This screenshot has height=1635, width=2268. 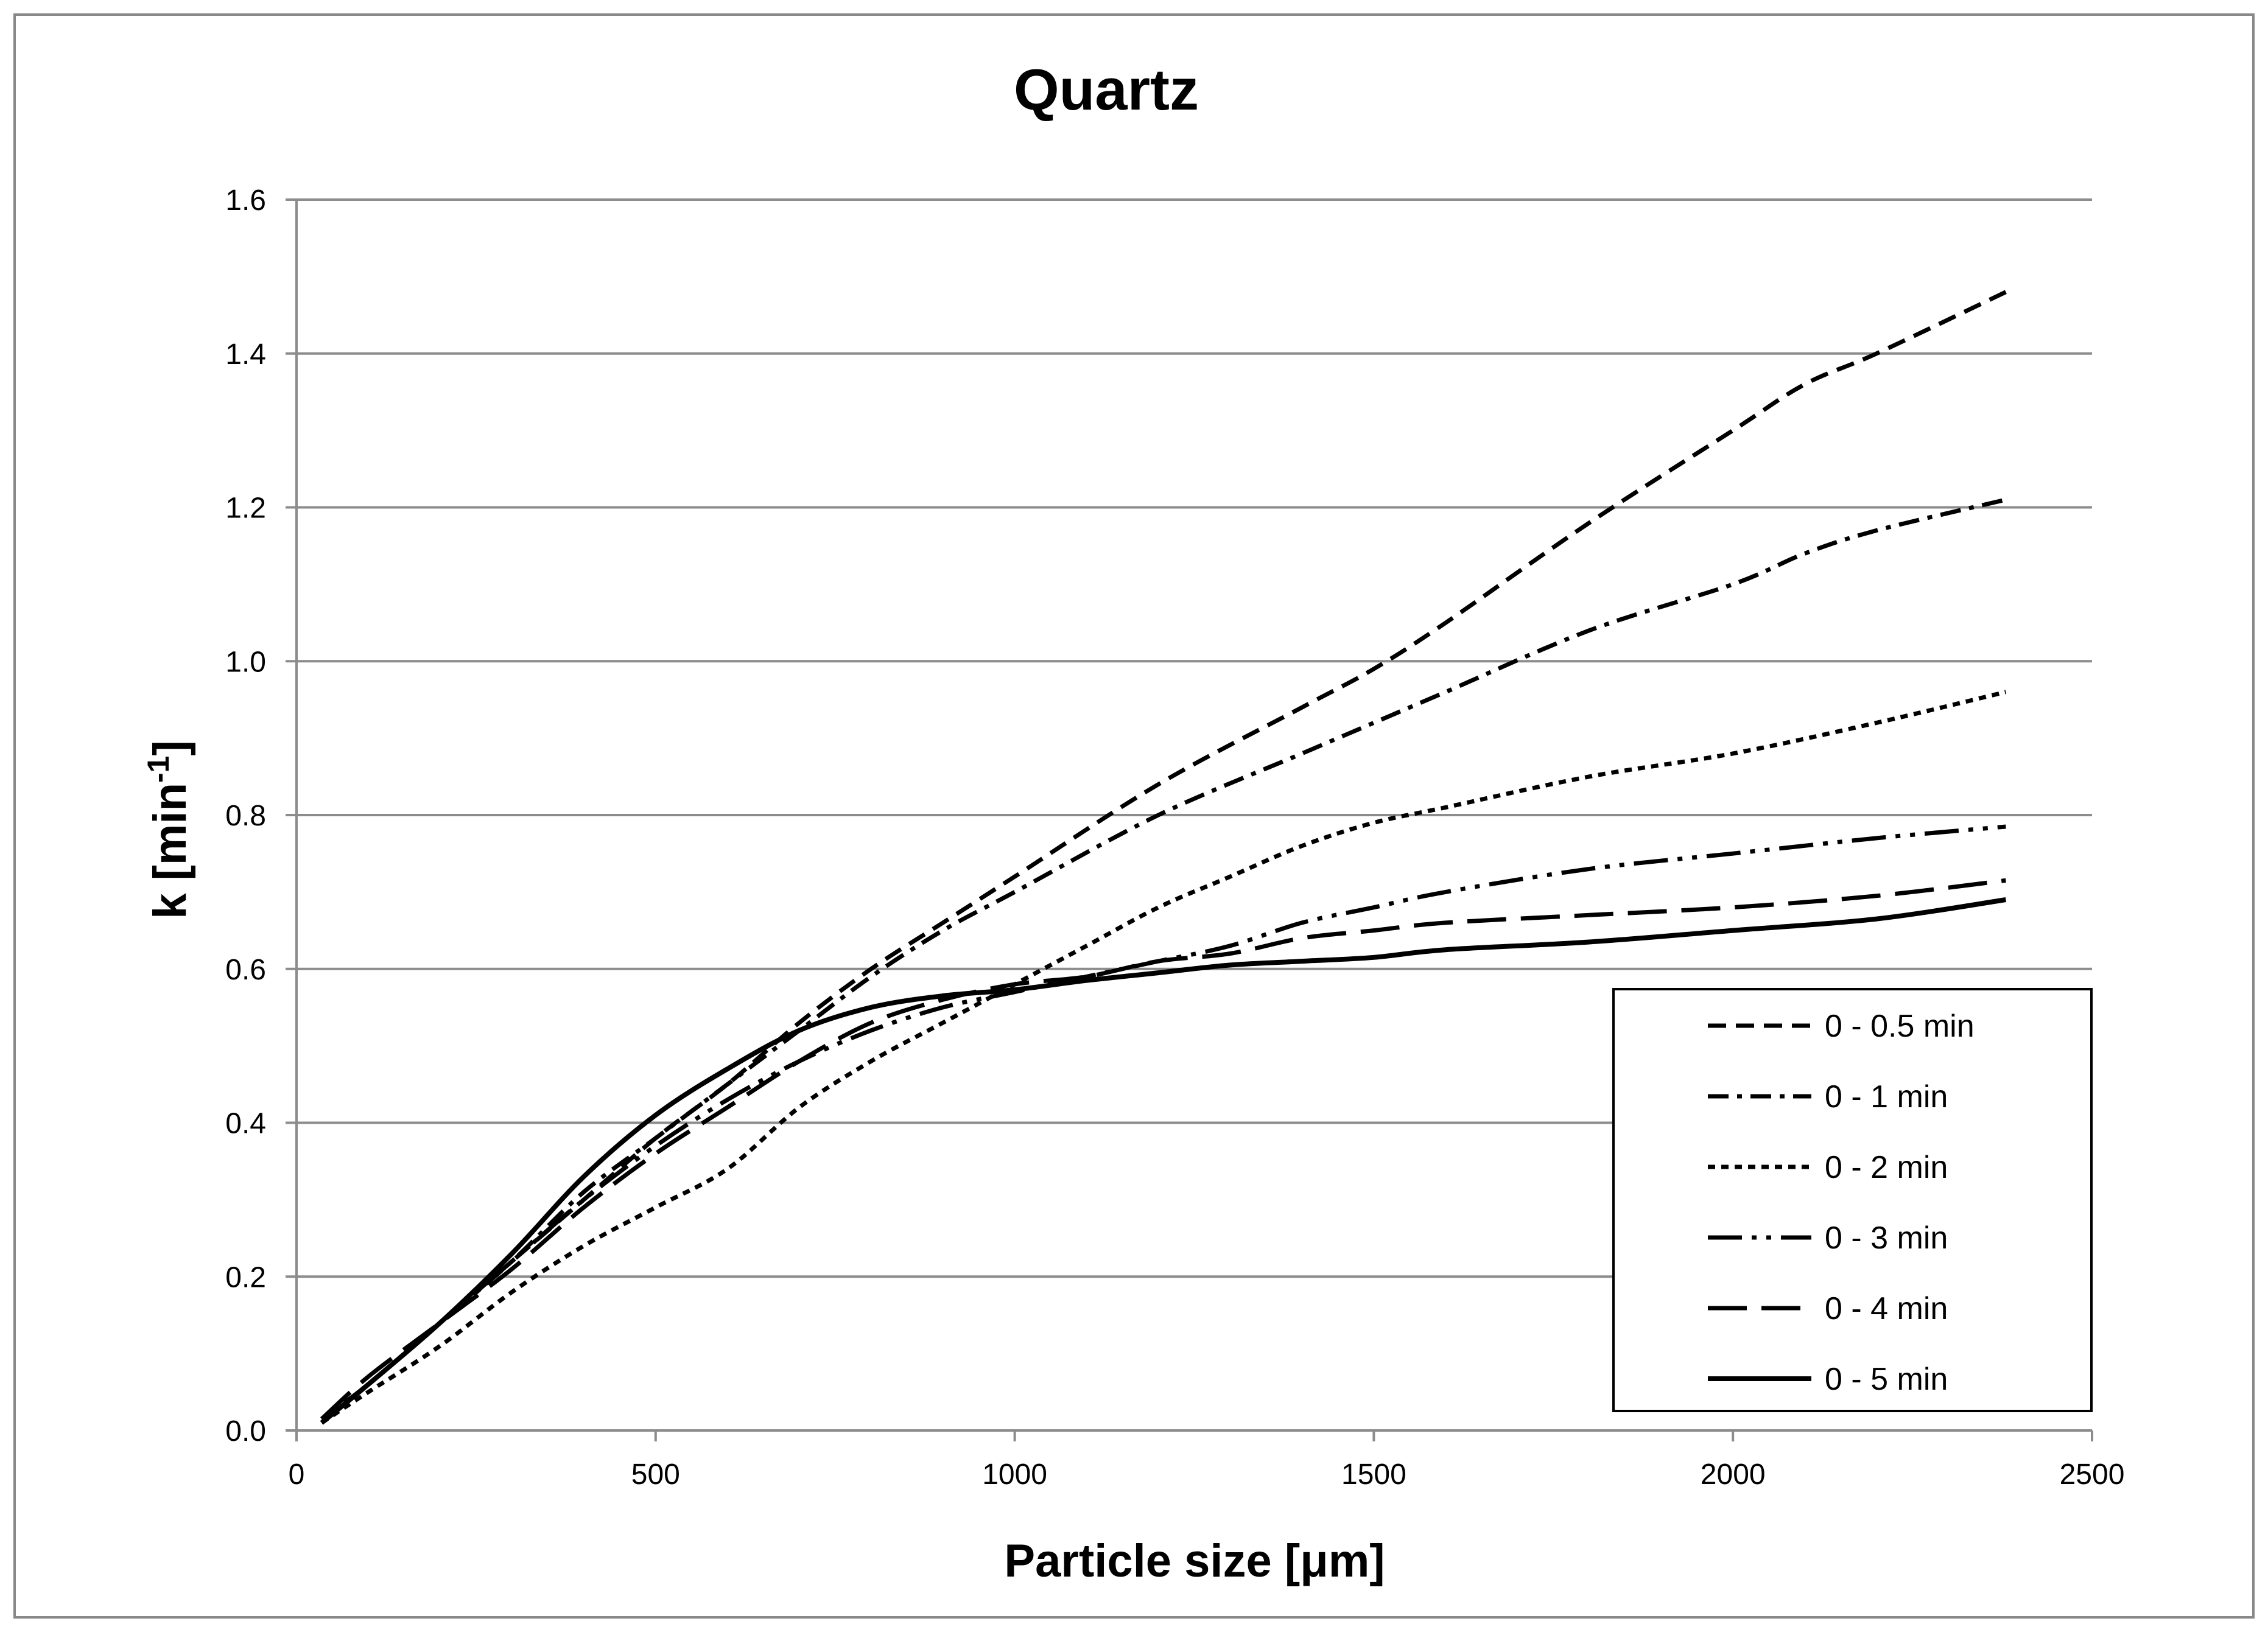 What do you see at coordinates (245, 1431) in the screenshot?
I see `y-tick-label: 0.0` at bounding box center [245, 1431].